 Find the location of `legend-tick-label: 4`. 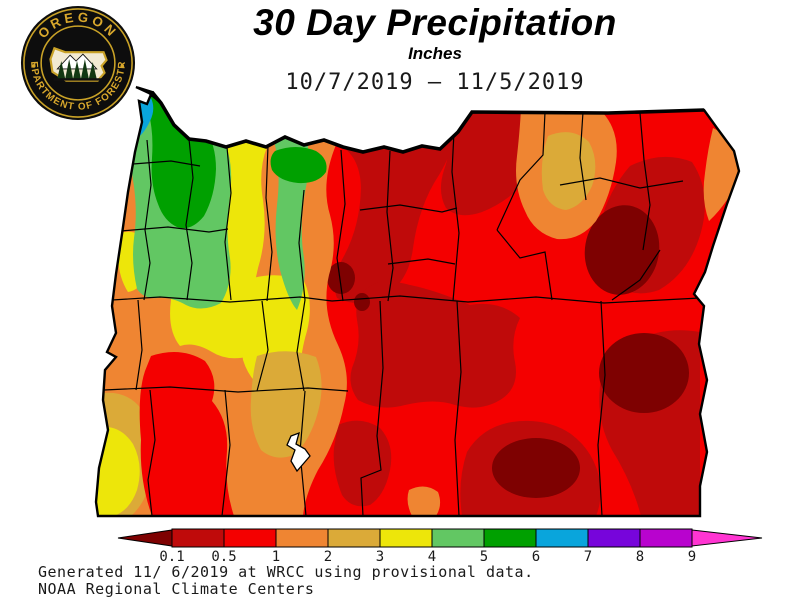

legend-tick-label: 4 is located at coordinates (432, 557).